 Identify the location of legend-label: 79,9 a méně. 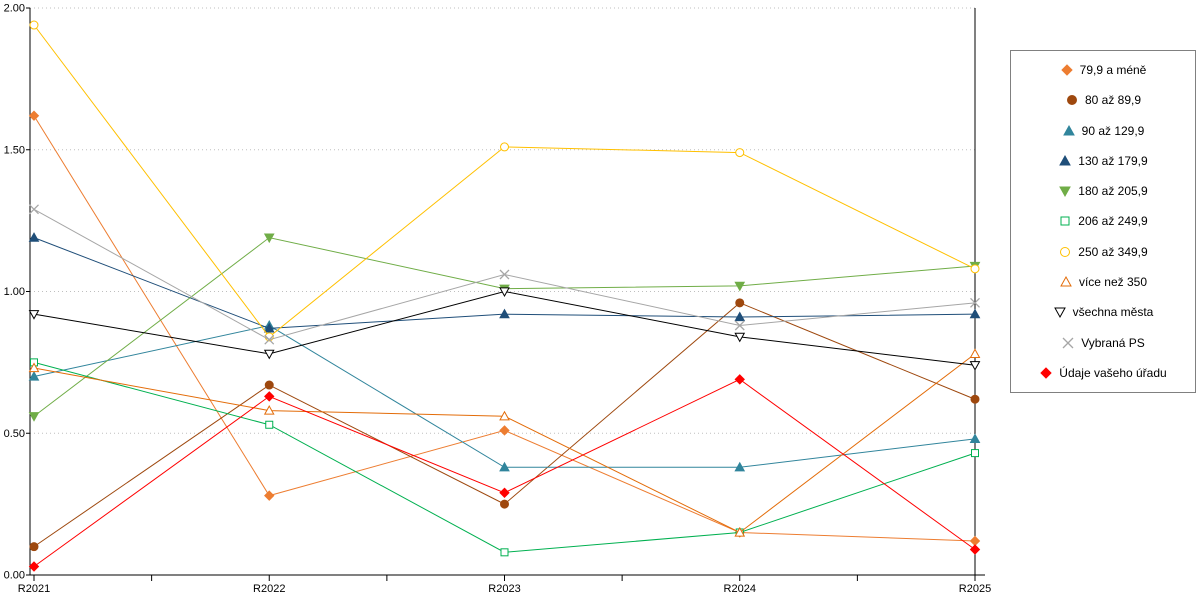
(1113, 70).